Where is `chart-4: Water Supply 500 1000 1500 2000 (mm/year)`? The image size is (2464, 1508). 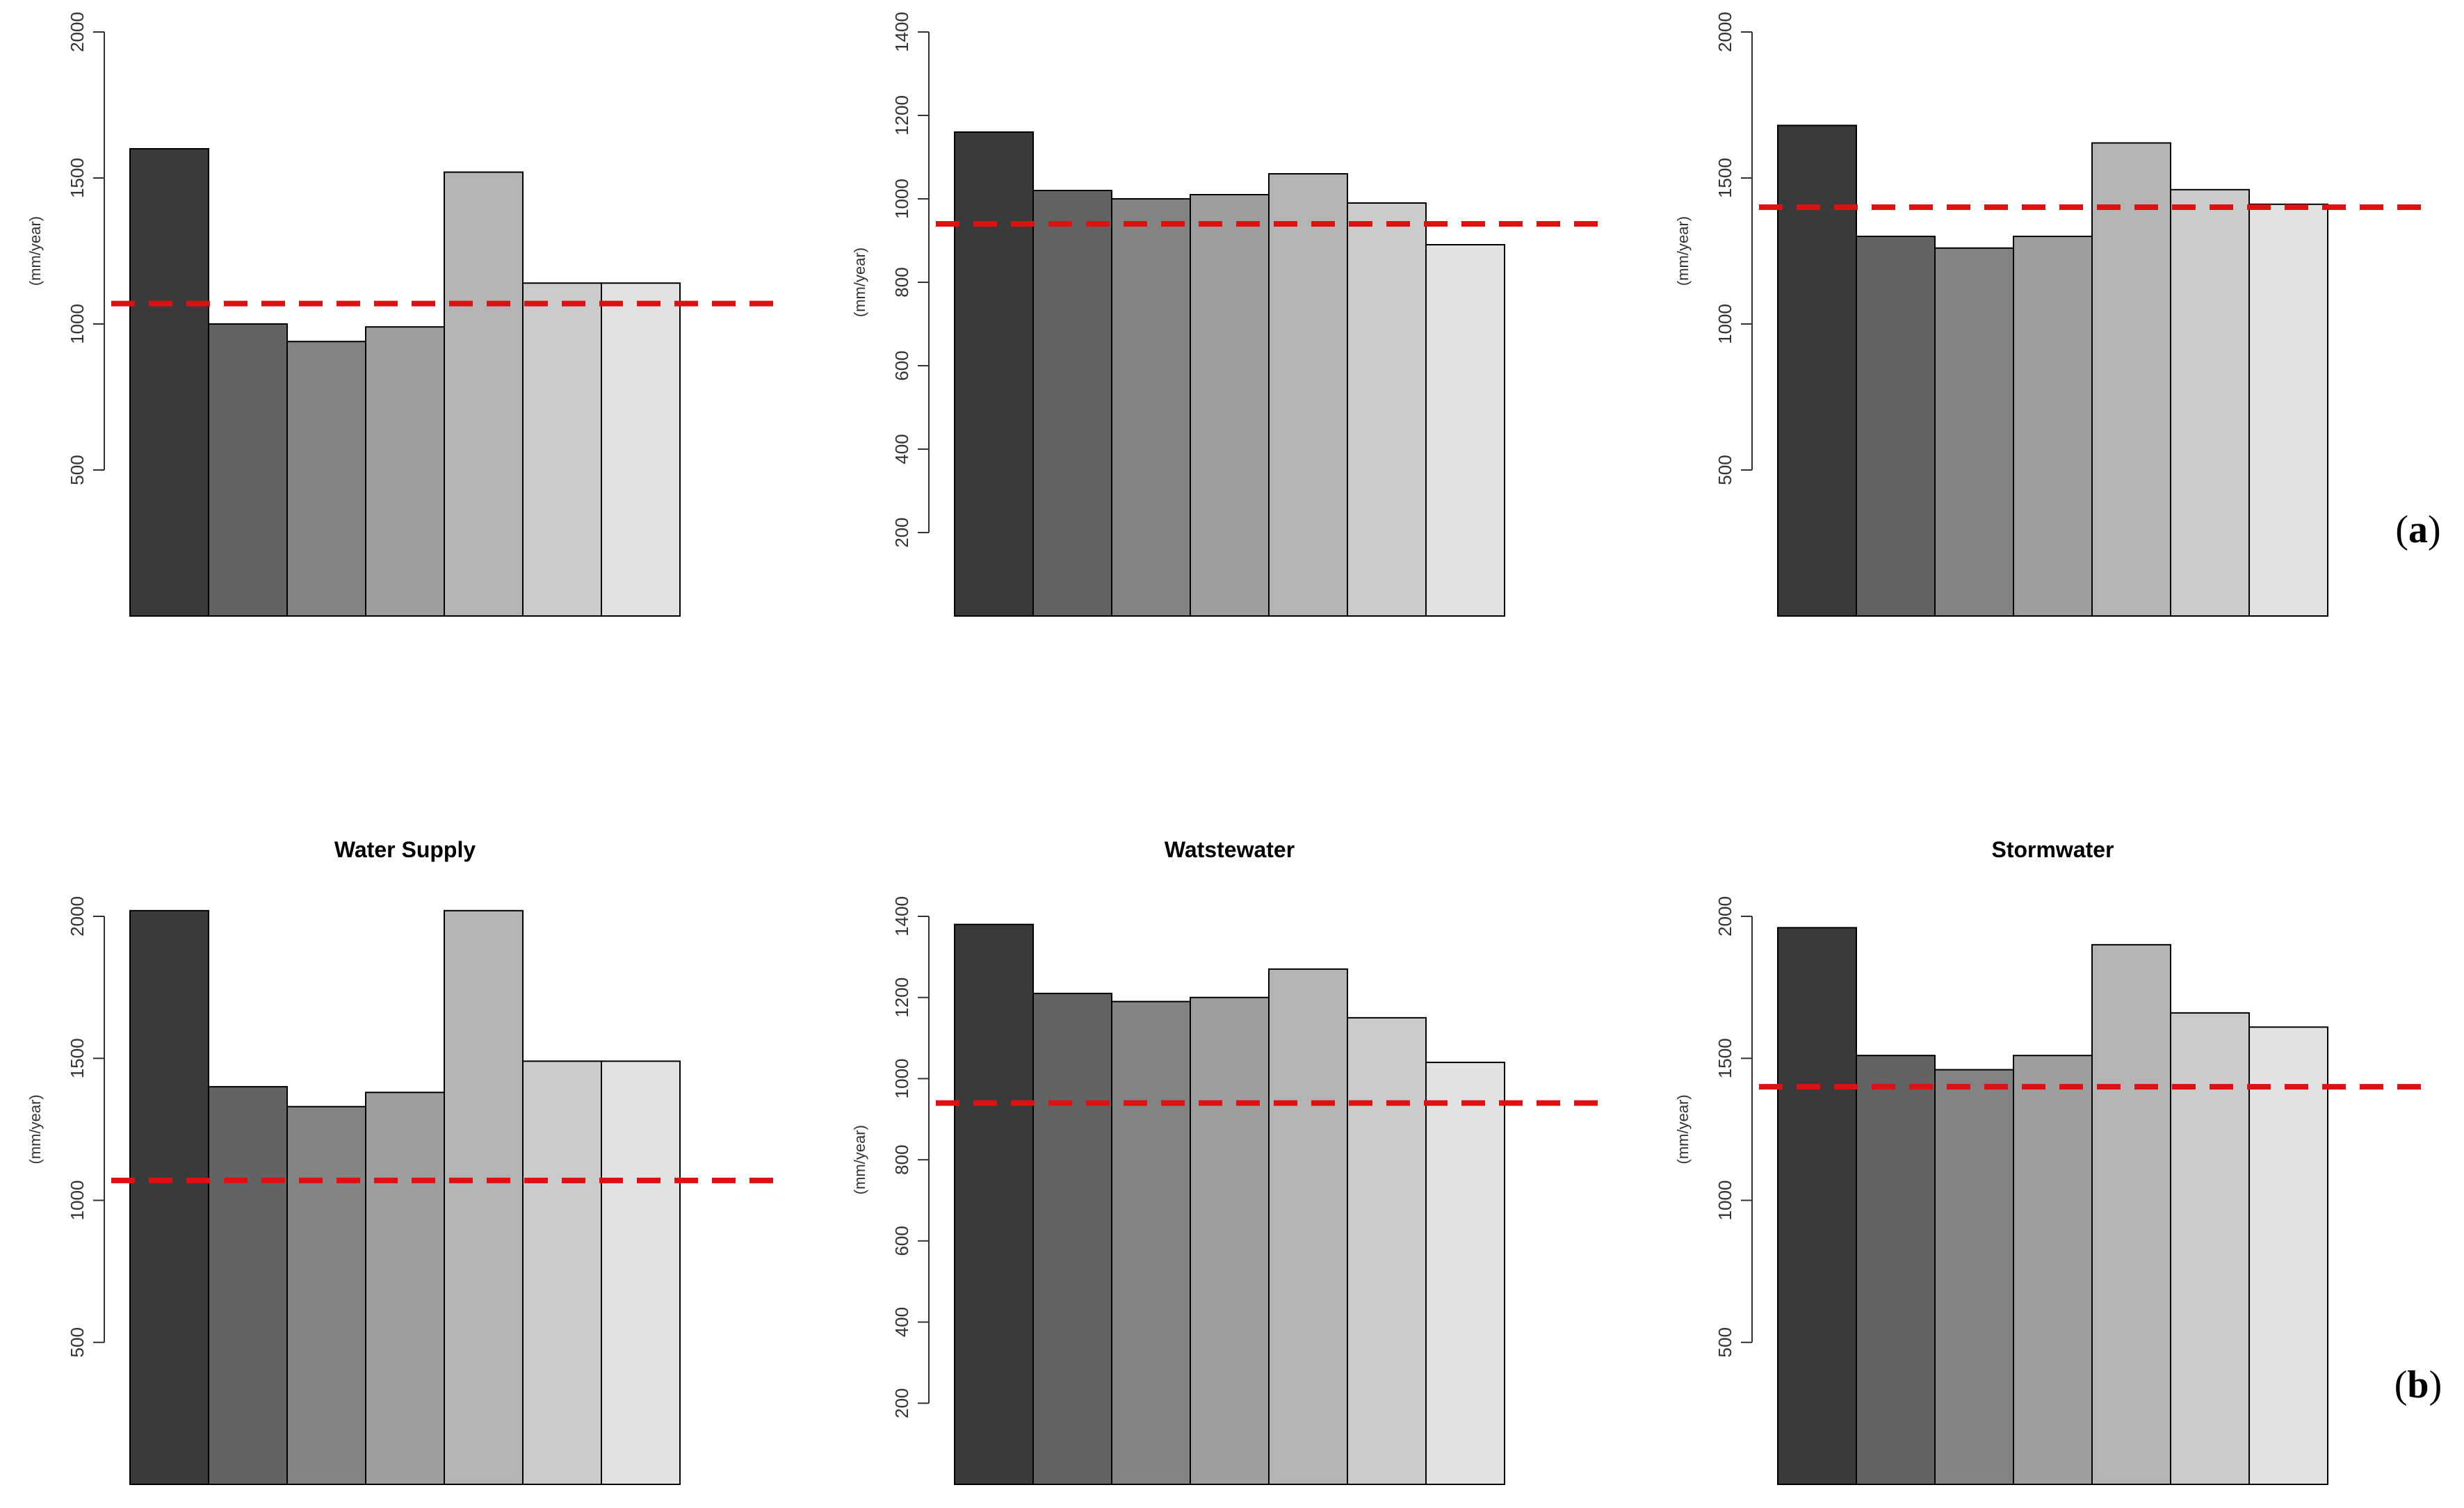 chart-4: Water Supply 500 1000 1500 2000 (mm/year) is located at coordinates (405, 1161).